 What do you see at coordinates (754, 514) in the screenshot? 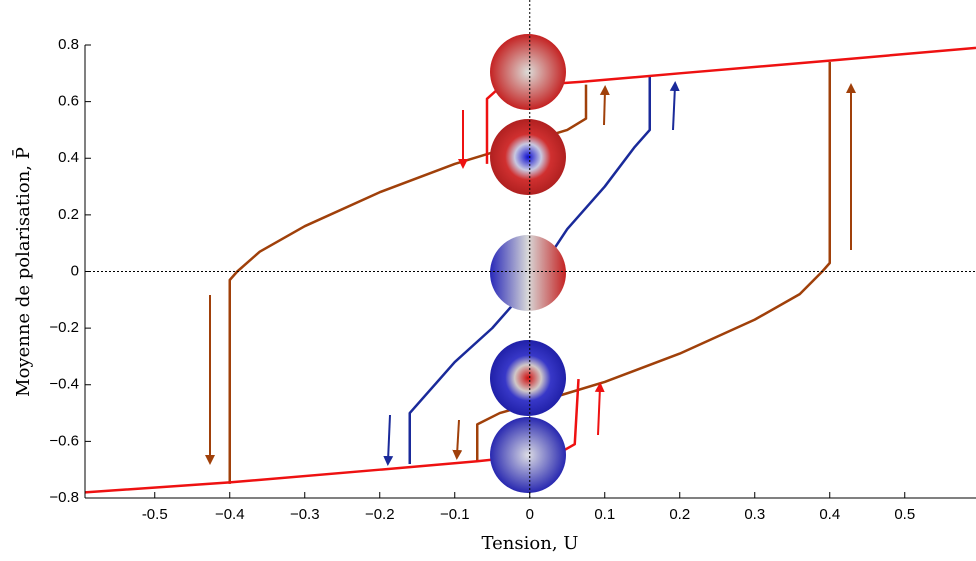
I see `x-tick-label: 0.3` at bounding box center [754, 514].